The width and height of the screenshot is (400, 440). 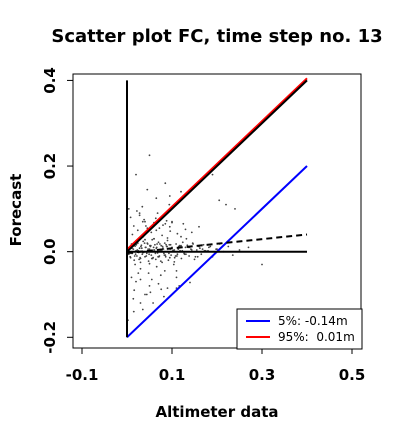 What do you see at coordinates (82, 375) in the screenshot?
I see `x-tick-label: -0.1` at bounding box center [82, 375].